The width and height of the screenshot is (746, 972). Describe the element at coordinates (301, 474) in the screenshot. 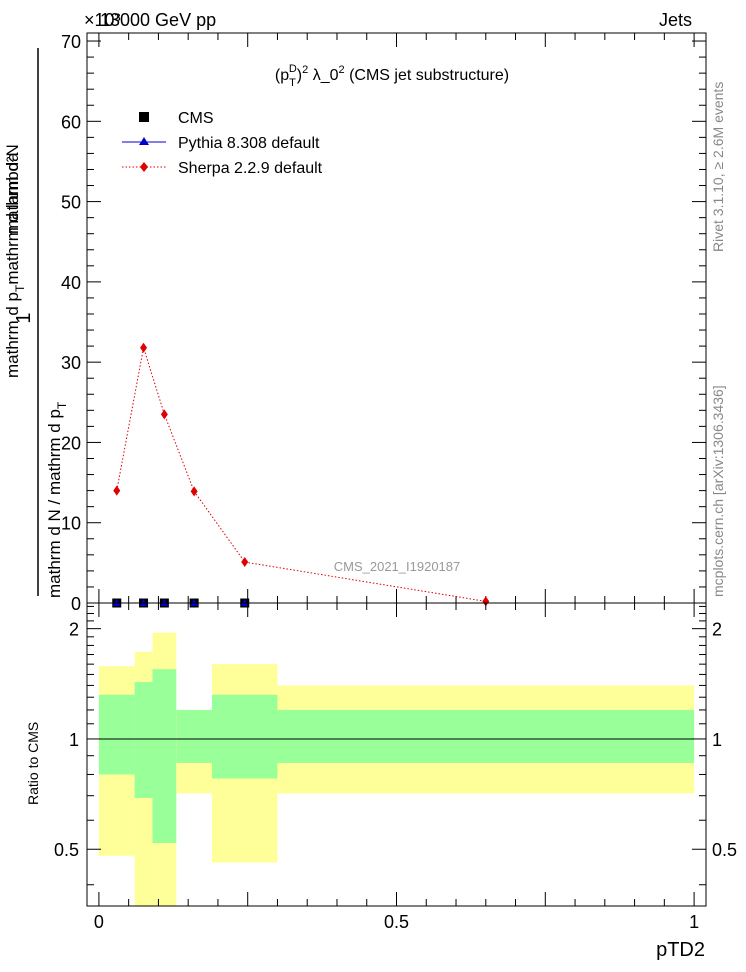

I see `series-line-Sherpa 2.2.9 default` at that location.